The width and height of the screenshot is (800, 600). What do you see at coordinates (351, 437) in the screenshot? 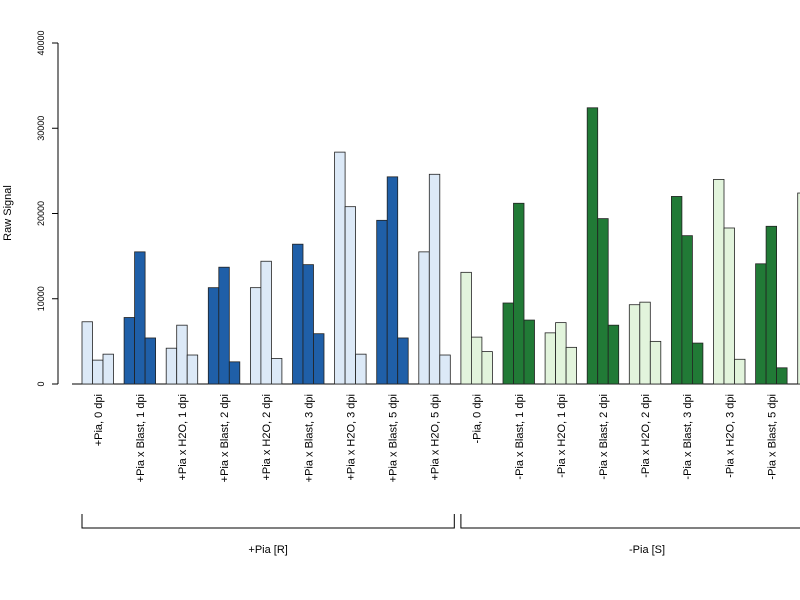
I see `x-category-label: +Pia x H2O, 3 dpi` at bounding box center [351, 437].